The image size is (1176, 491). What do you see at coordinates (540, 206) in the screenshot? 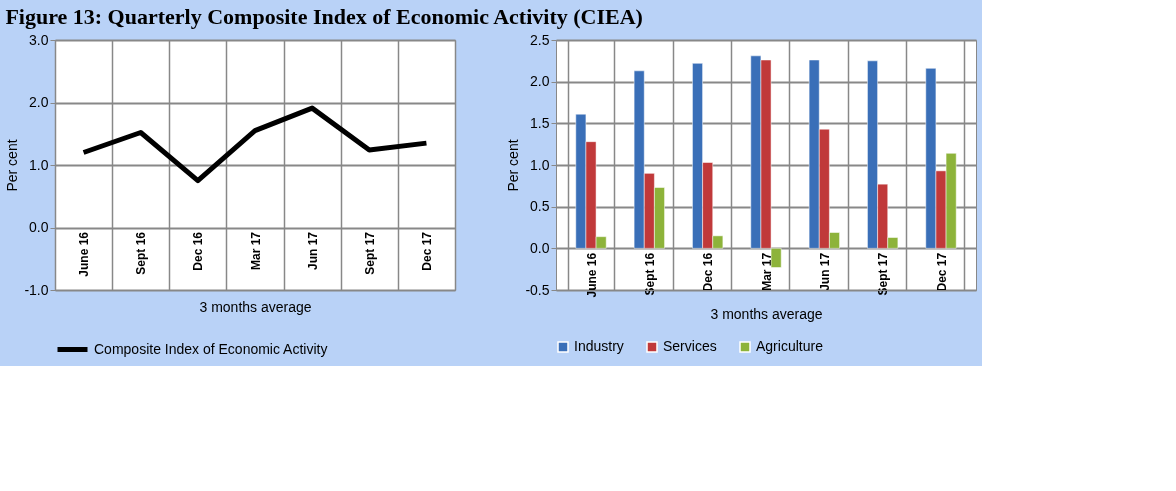
I see `y-tick-label: 0.5` at bounding box center [540, 206].